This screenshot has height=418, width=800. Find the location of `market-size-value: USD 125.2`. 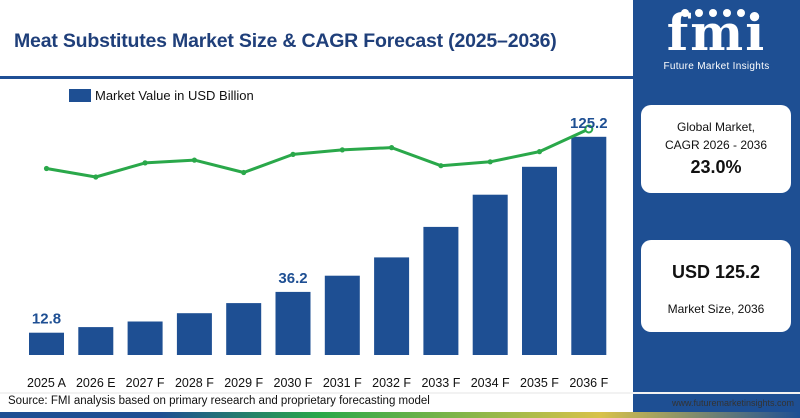

market-size-value: USD 125.2 is located at coordinates (716, 272).